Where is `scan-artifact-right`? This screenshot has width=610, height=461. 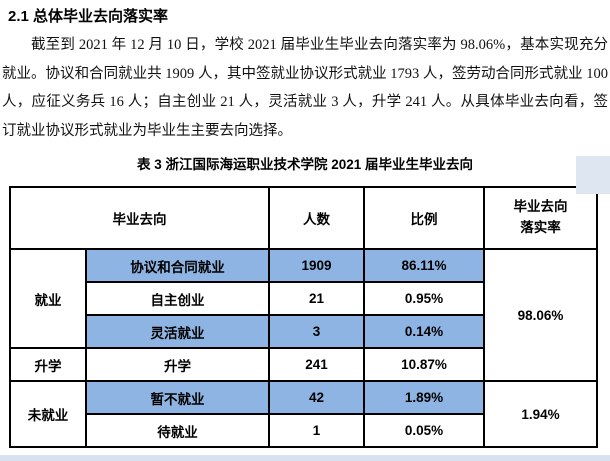 scan-artifact-right is located at coordinates (593, 175).